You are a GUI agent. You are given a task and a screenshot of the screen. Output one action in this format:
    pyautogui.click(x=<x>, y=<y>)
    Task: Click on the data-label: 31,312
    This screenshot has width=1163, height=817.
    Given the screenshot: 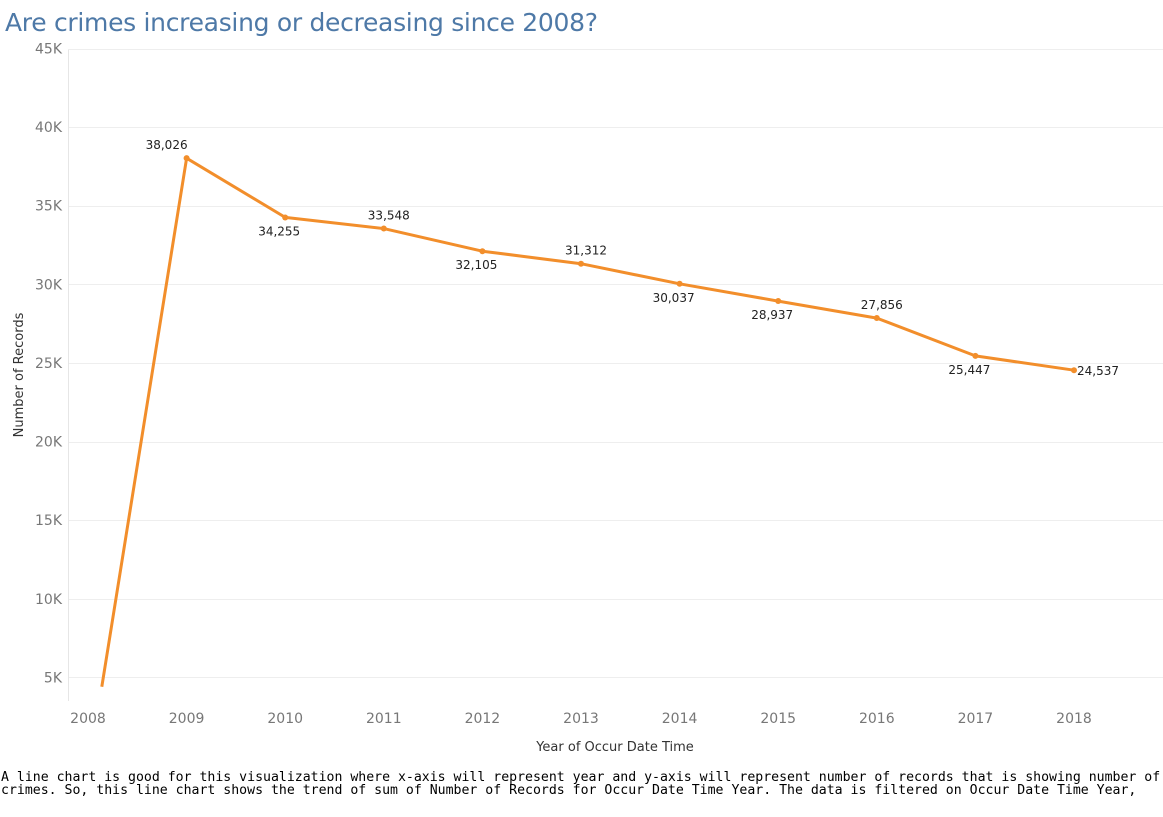 What is the action you would take?
    pyautogui.click(x=586, y=251)
    